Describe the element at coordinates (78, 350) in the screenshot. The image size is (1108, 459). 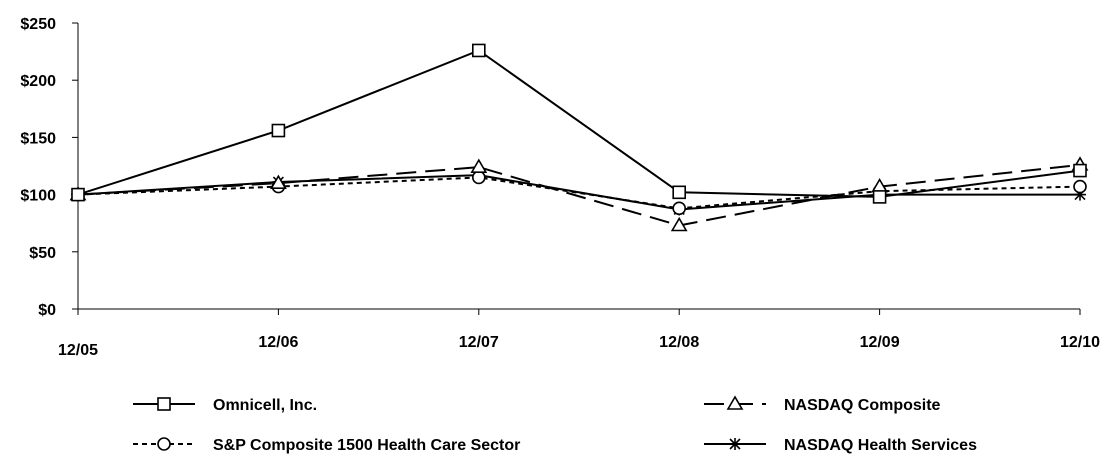
I see `x-tick-label: 12/05` at that location.